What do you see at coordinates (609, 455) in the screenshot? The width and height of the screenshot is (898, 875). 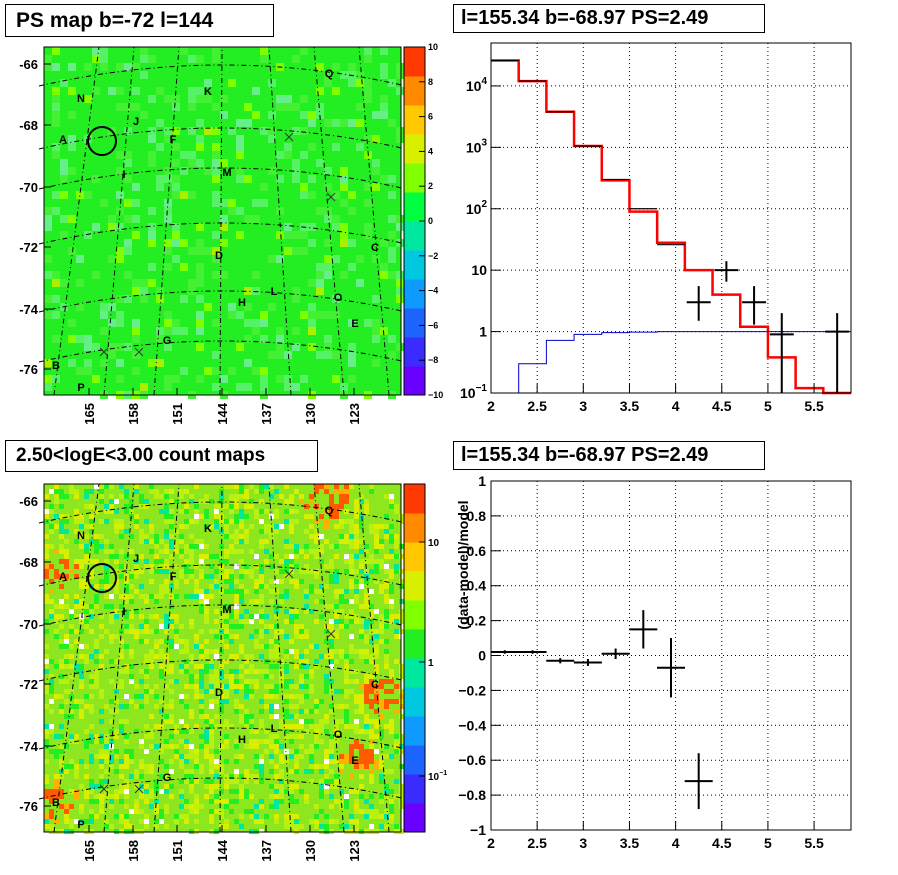 I see `residual-title: l=155.34 b=-68.97 PS=2.49` at bounding box center [609, 455].